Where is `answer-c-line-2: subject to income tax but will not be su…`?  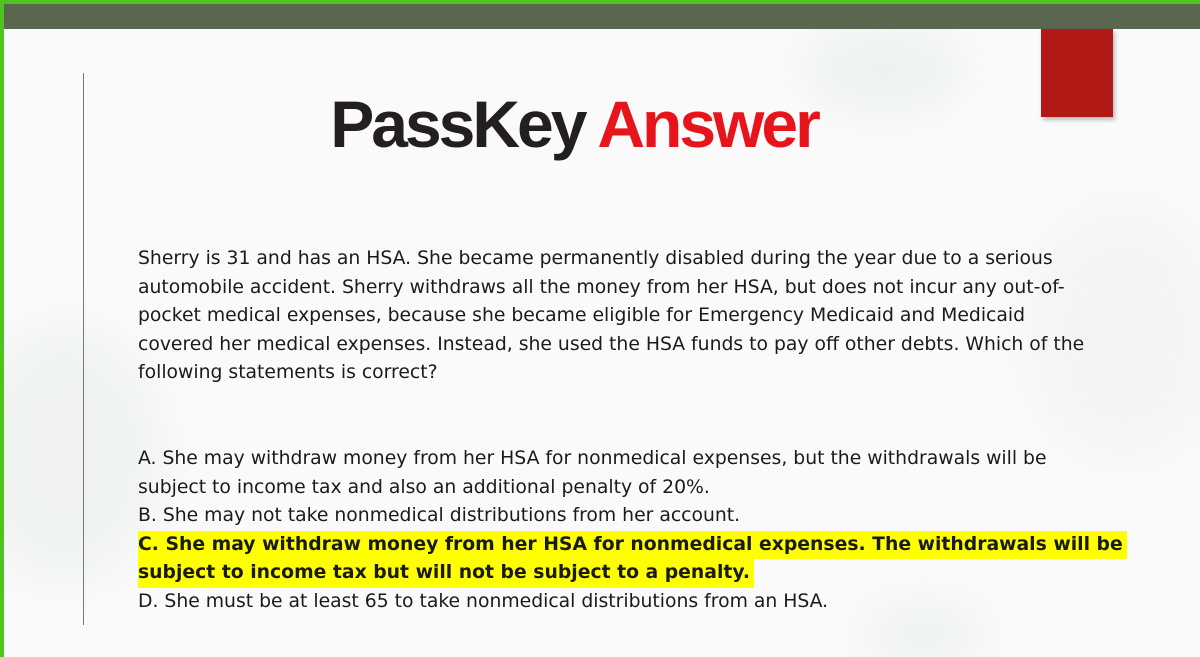 answer-c-line-2: subject to income tax but will not be su… is located at coordinates (446, 573).